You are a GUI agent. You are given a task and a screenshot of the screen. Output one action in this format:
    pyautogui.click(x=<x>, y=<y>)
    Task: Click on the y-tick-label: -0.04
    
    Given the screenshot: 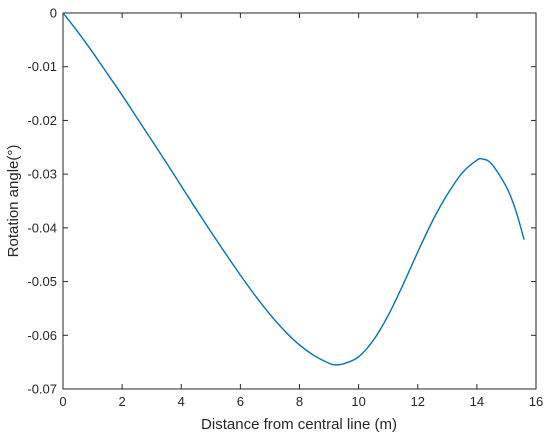 What is the action you would take?
    pyautogui.click(x=42, y=227)
    